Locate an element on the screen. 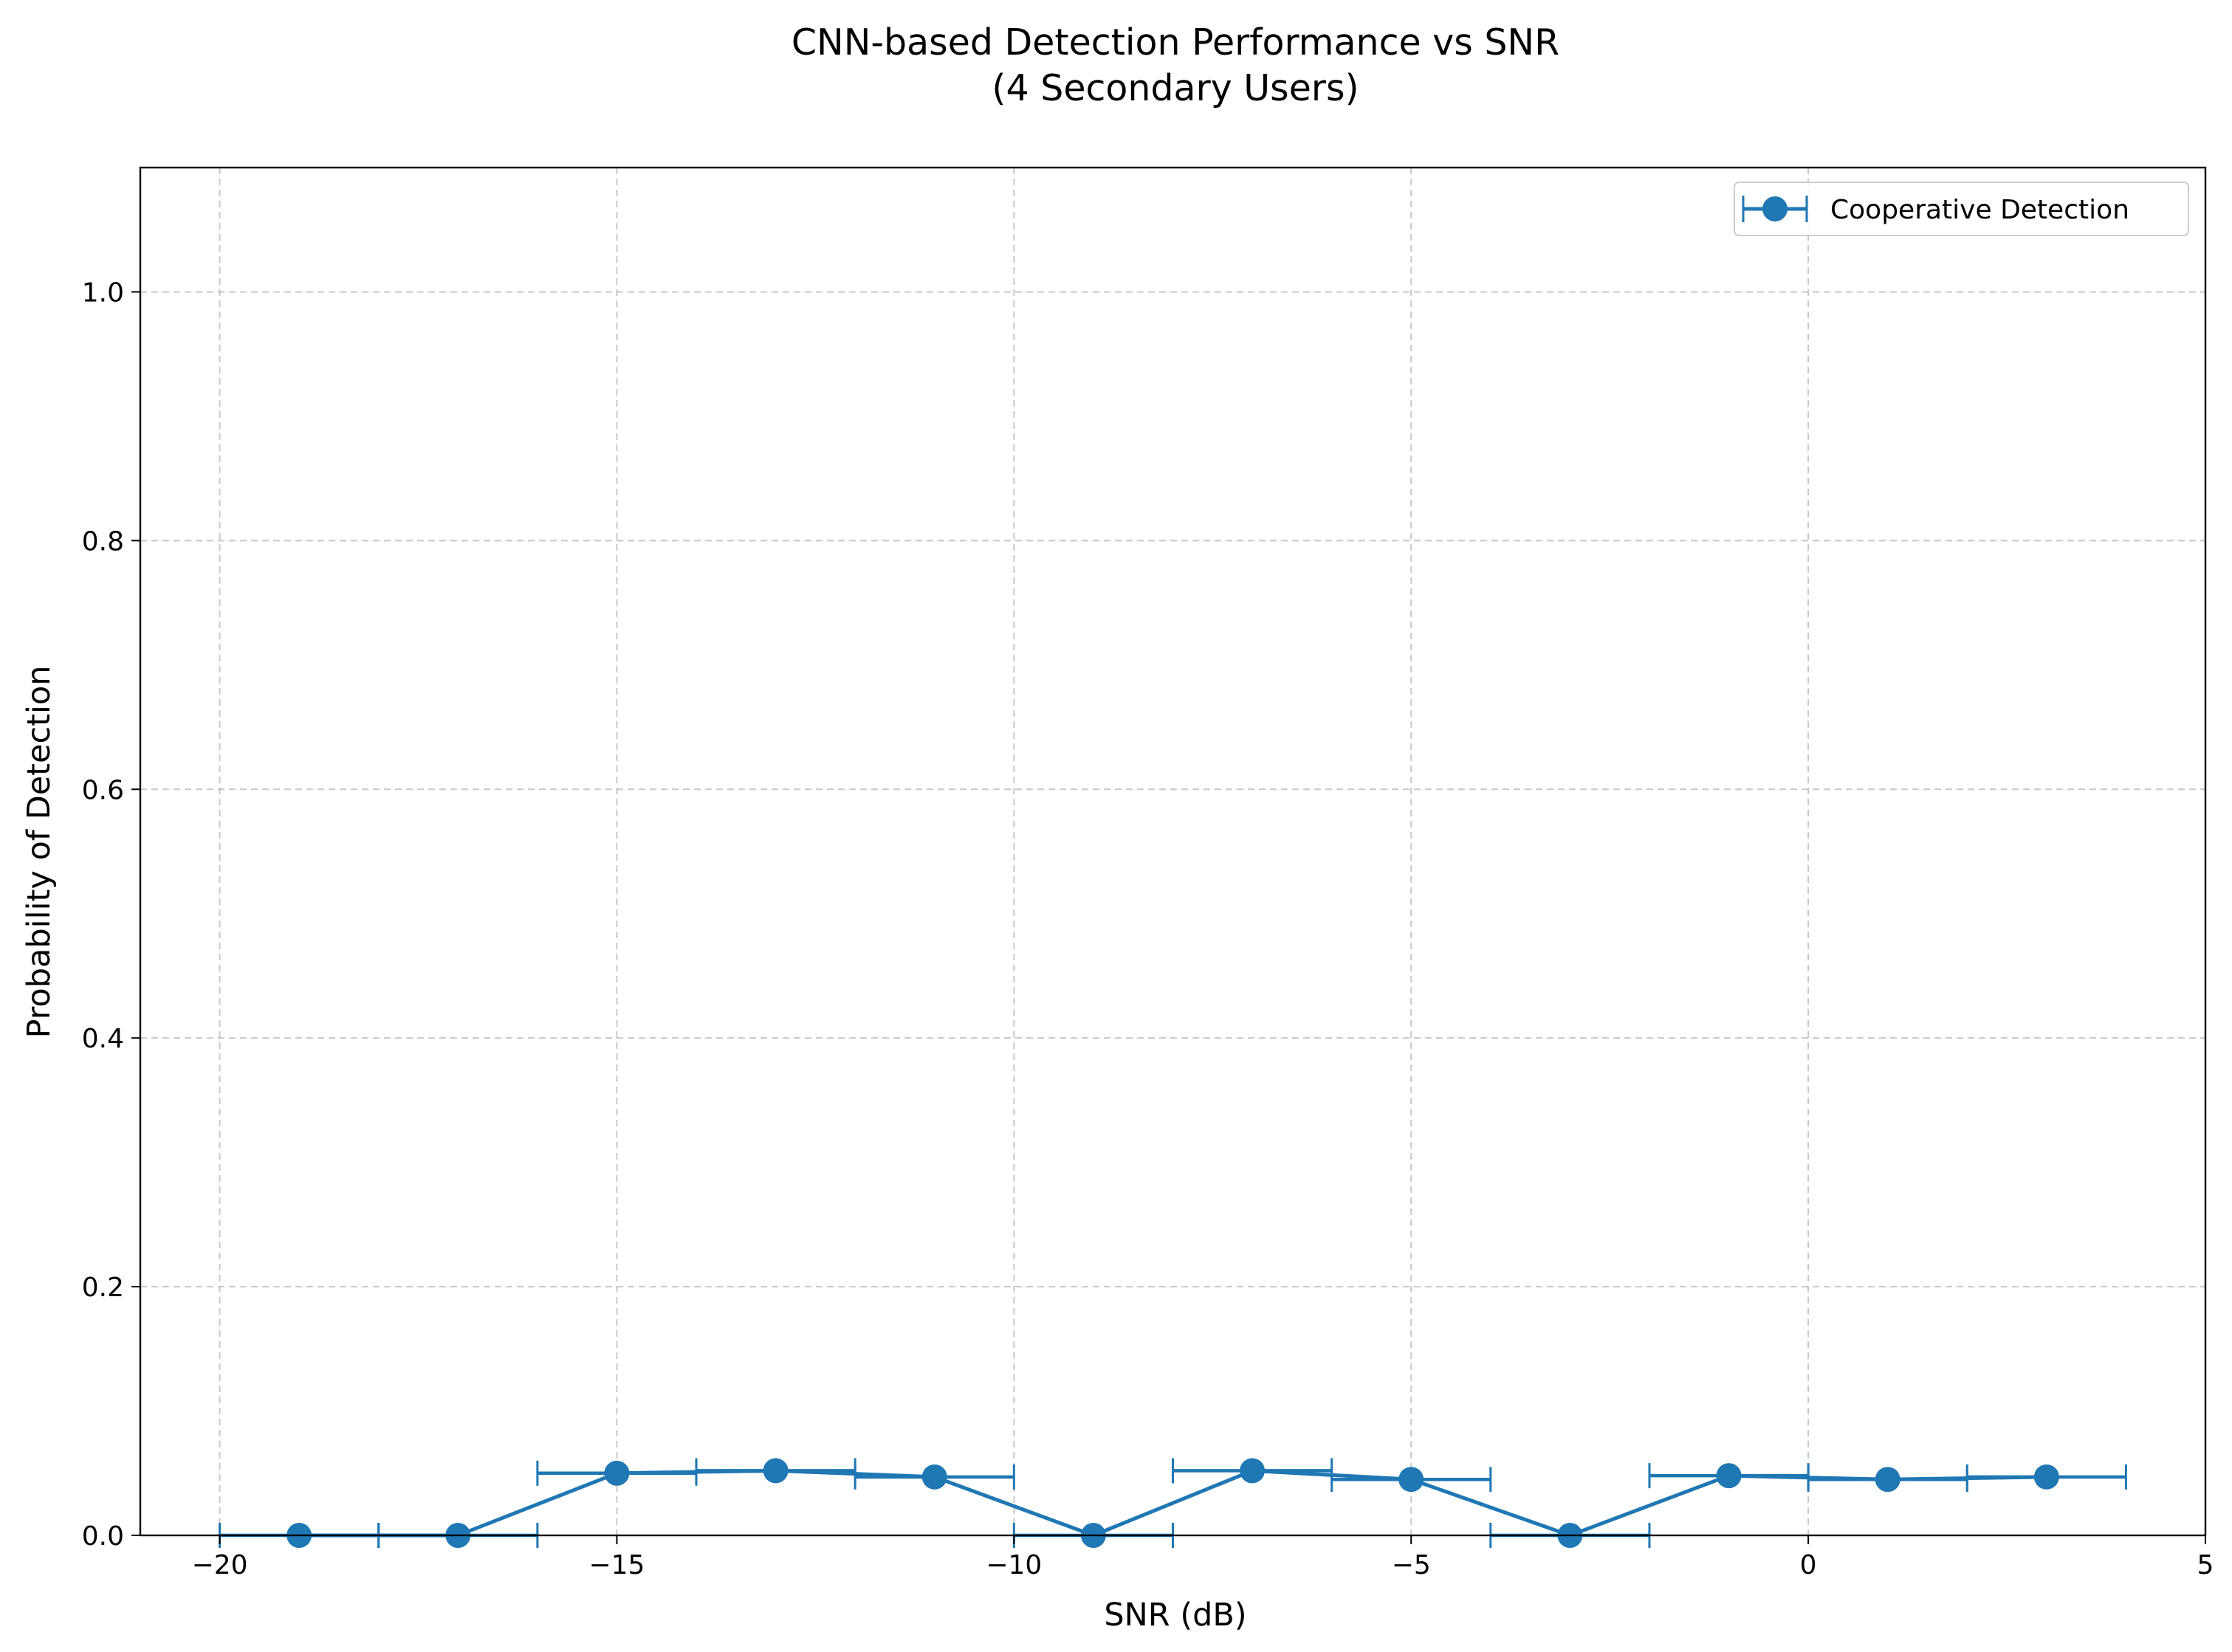  legend-marker is located at coordinates (1775, 209).